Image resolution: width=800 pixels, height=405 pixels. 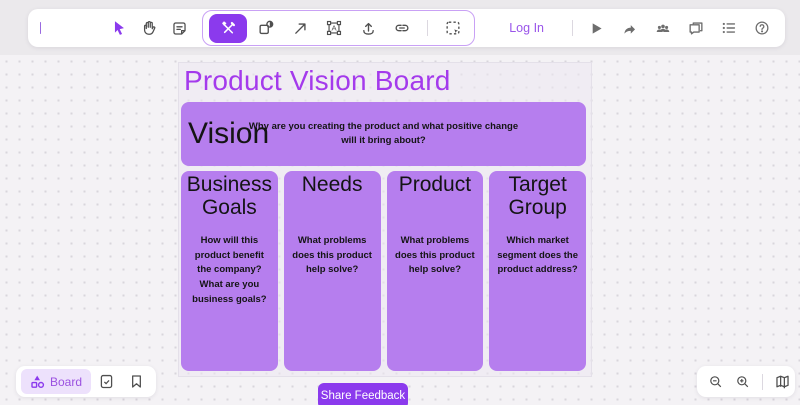 I want to click on zoom-bar, so click(x=746, y=381).